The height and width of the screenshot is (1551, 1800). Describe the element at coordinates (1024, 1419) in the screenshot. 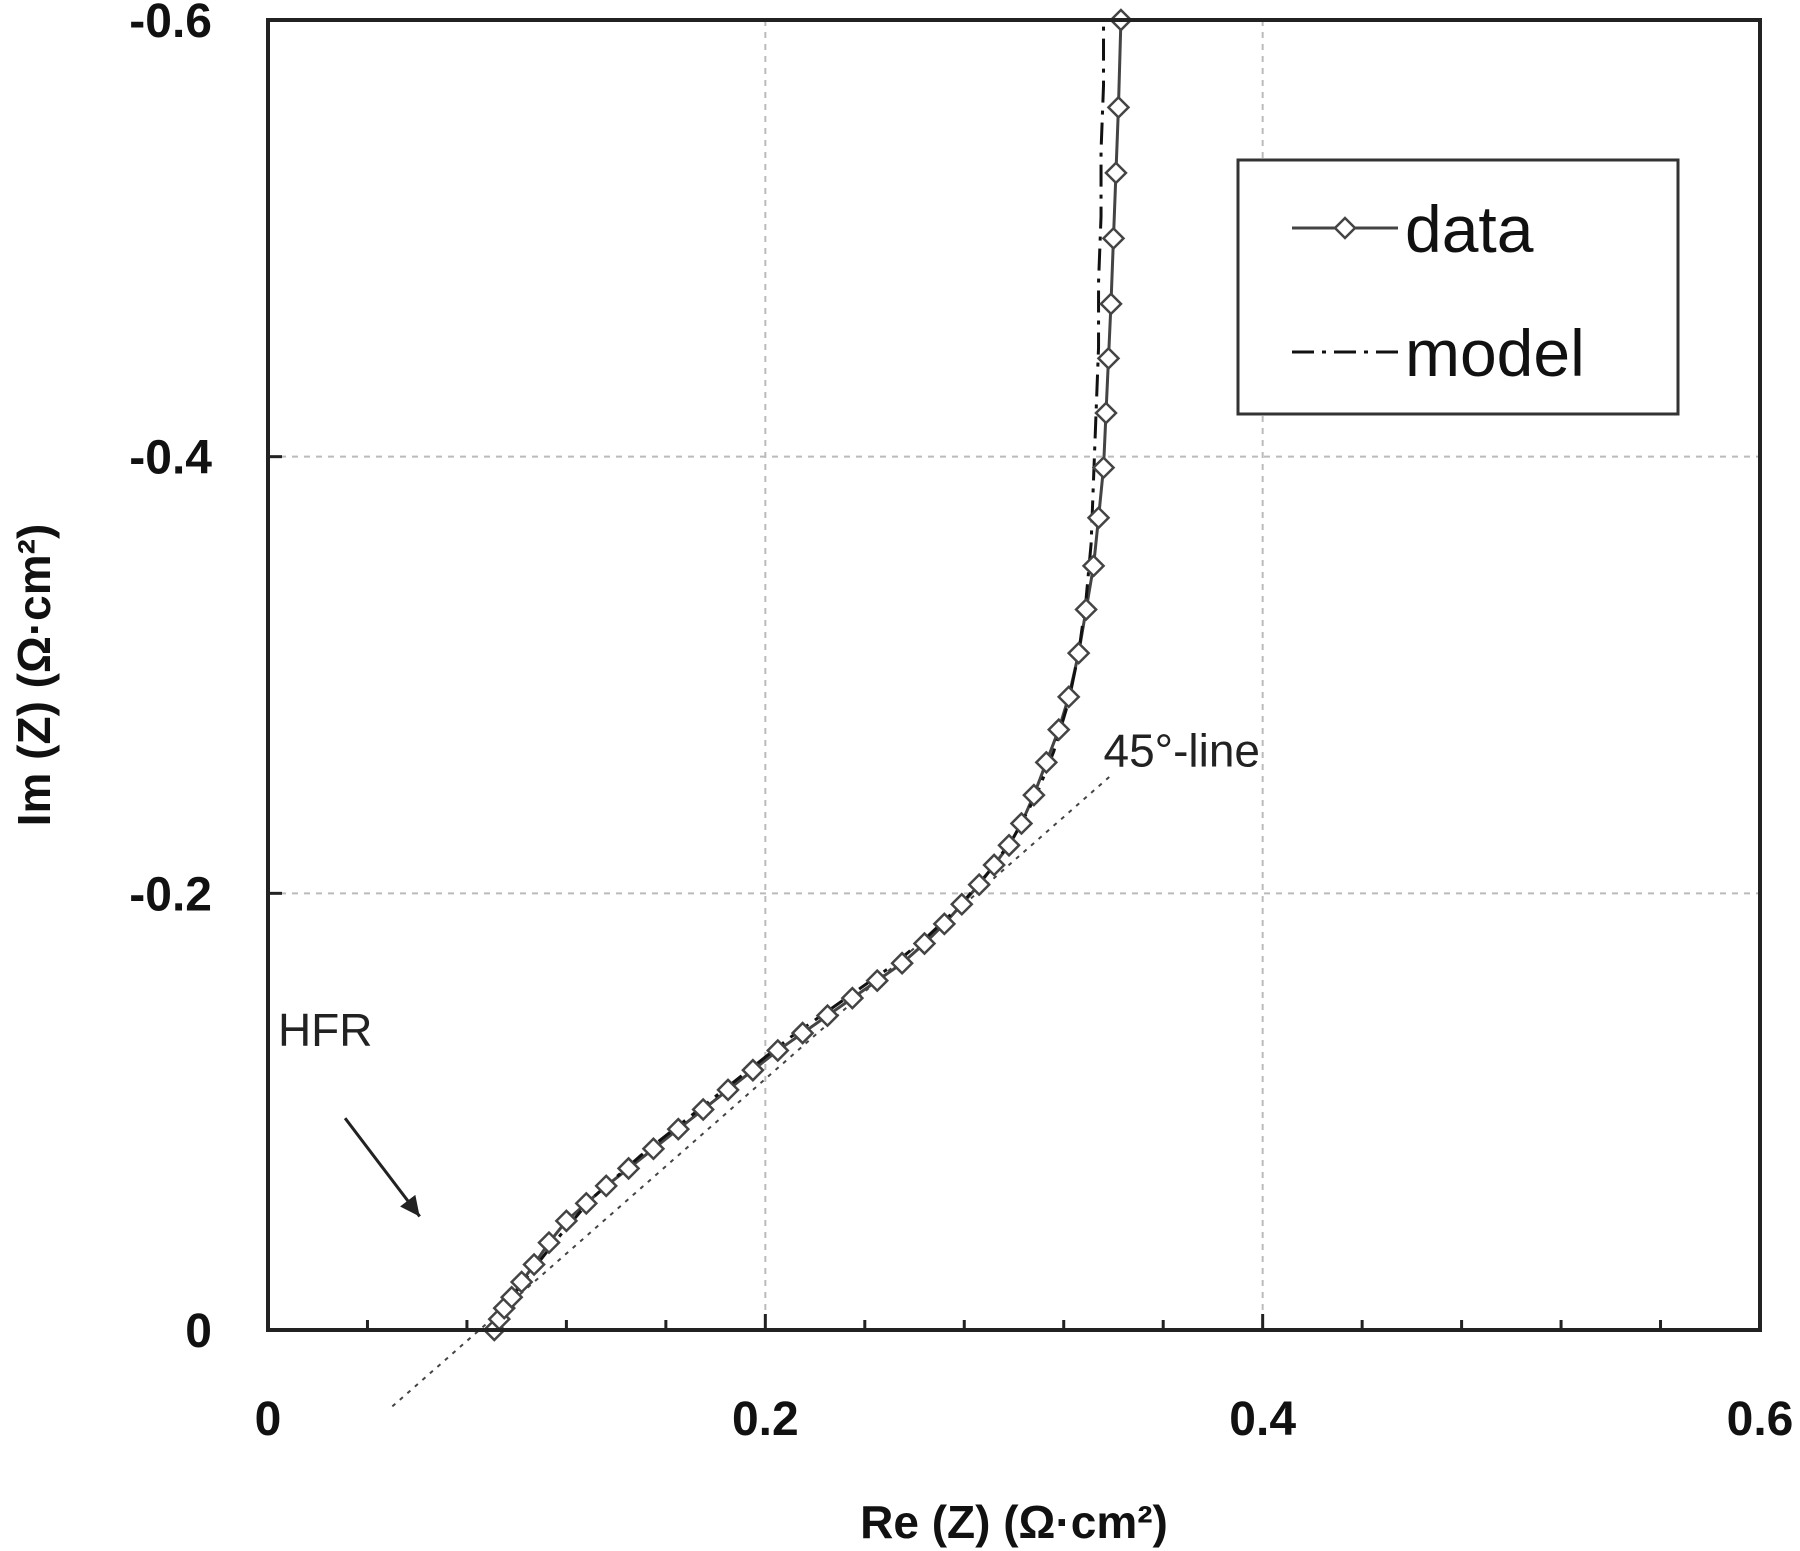

I see `x-tick-labels: 0 0.2 0.4 0.6` at that location.